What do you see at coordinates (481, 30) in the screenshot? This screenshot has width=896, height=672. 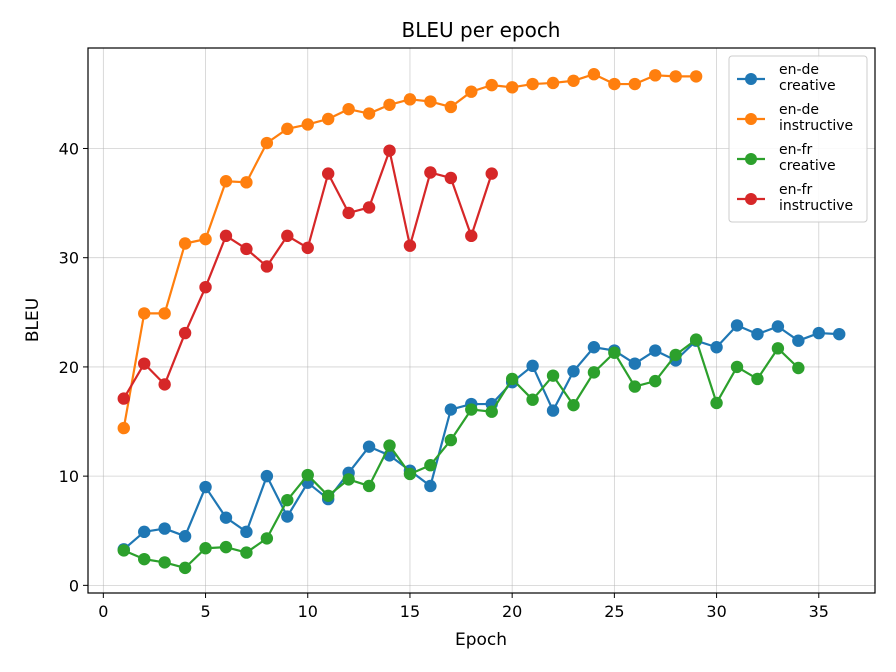 I see `chart-title: BLEU per epoch` at bounding box center [481, 30].